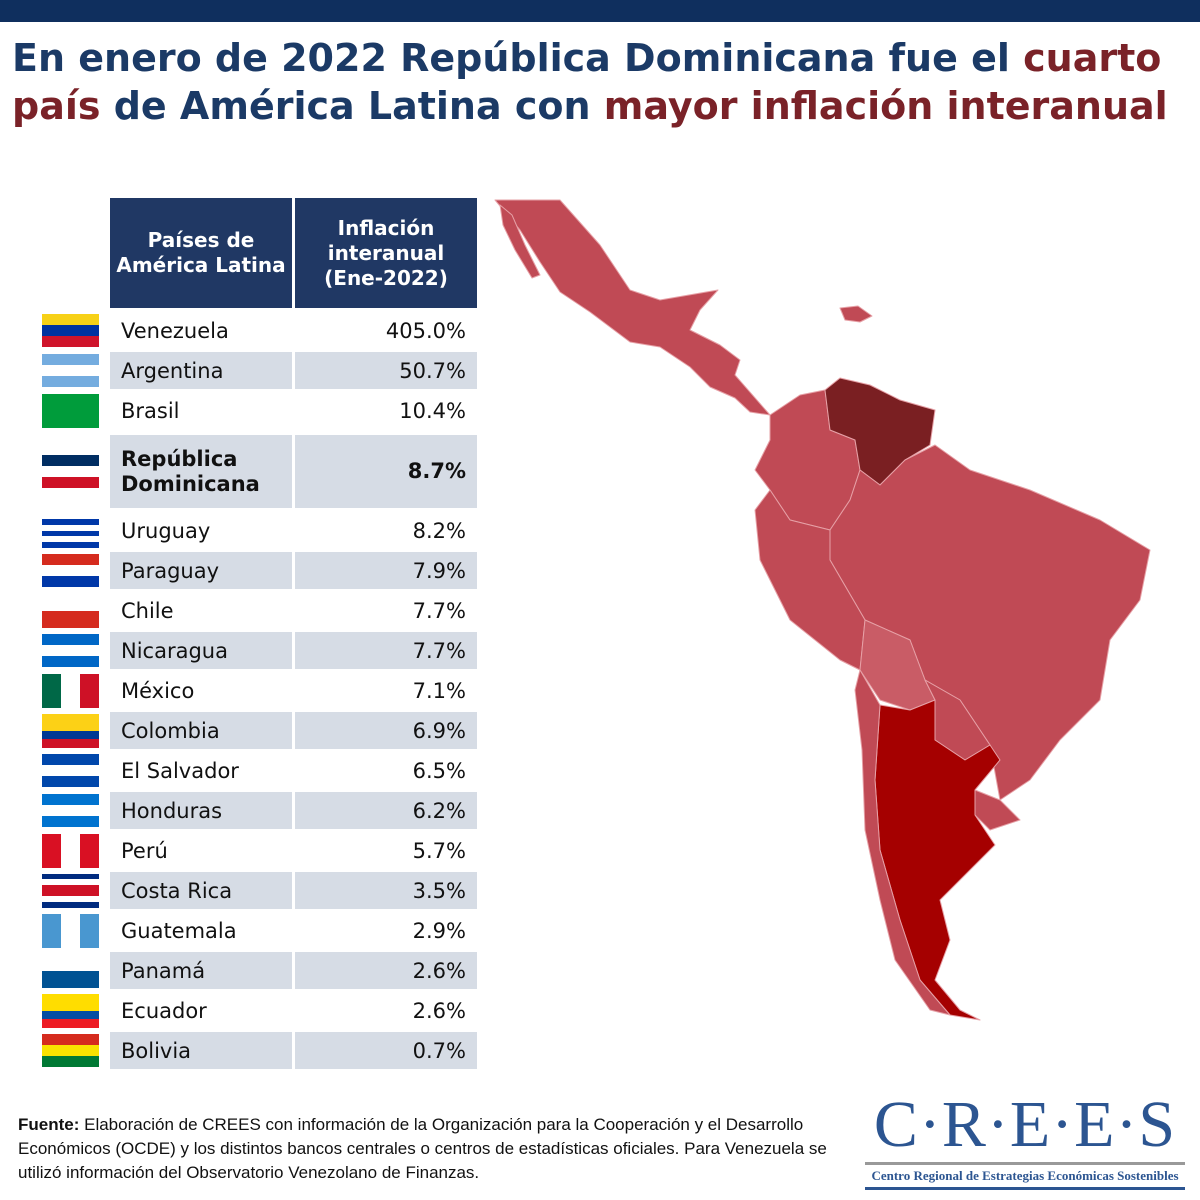  Describe the element at coordinates (439, 770) in the screenshot. I see `inflation-value: 6.5%` at that location.